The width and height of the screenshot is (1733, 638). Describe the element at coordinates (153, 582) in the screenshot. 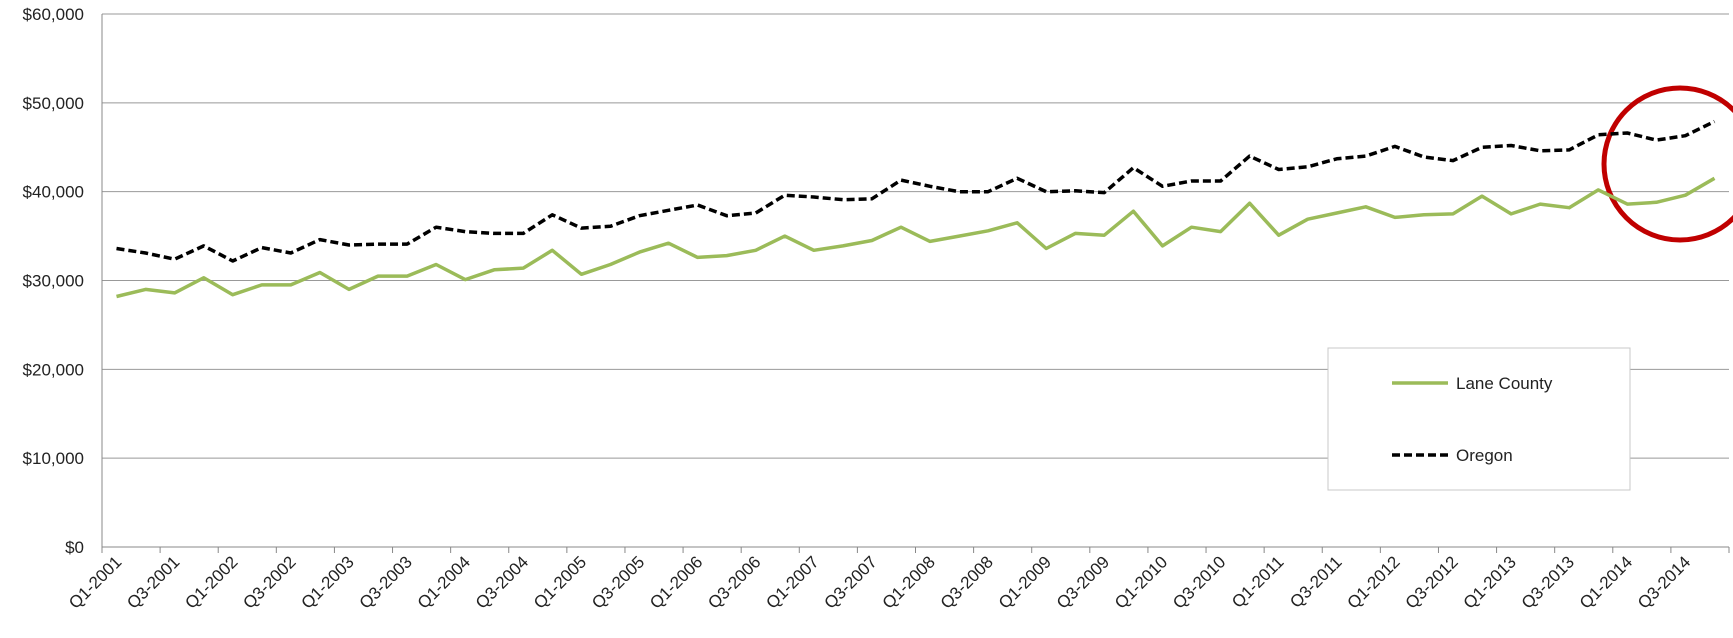

I see `x-tick-label: Q3-2001` at that location.